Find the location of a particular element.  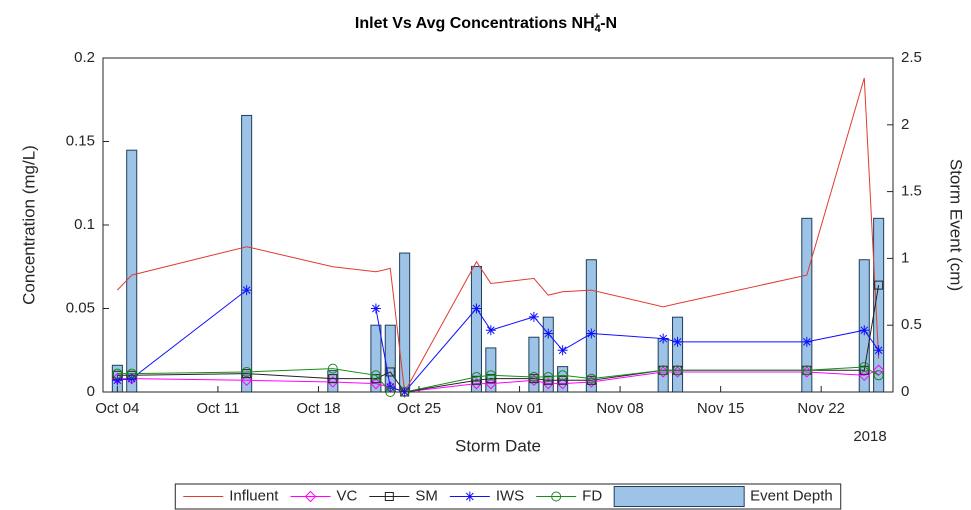

y2-tick-label: 0 is located at coordinates (905, 391).